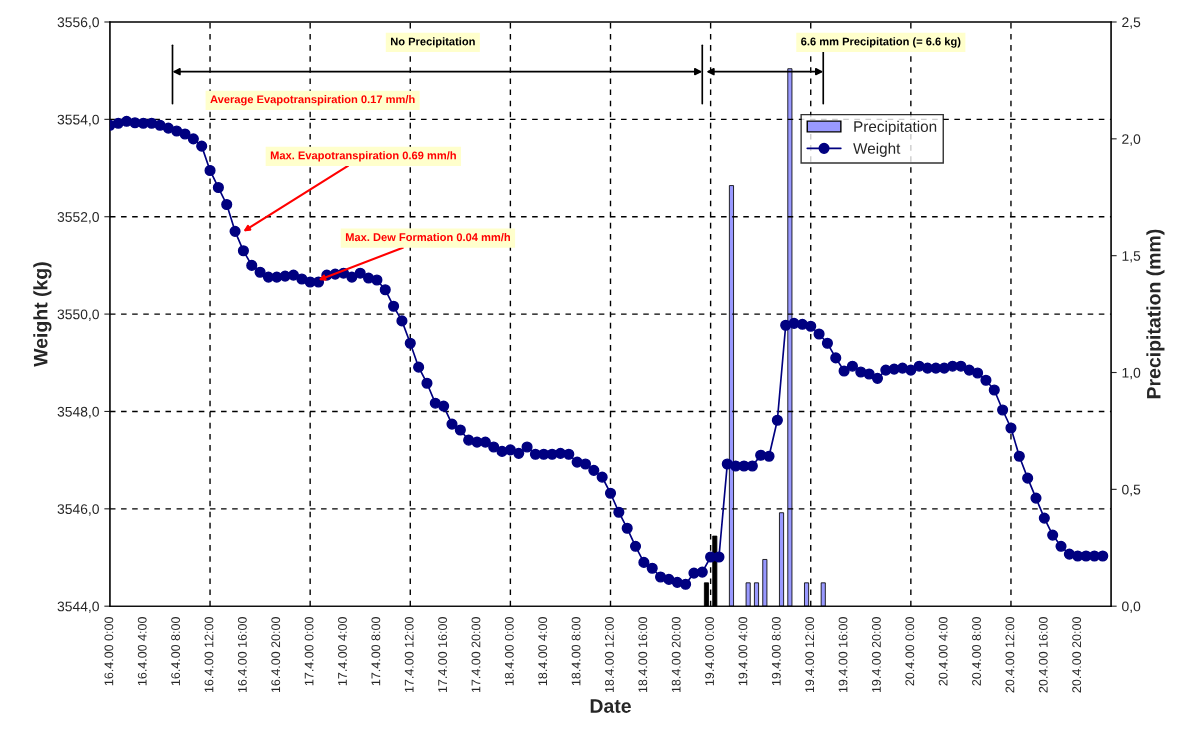 The height and width of the screenshot is (733, 1182). What do you see at coordinates (1131, 140) in the screenshot?
I see `y2-tick-label: 2,0` at bounding box center [1131, 140].